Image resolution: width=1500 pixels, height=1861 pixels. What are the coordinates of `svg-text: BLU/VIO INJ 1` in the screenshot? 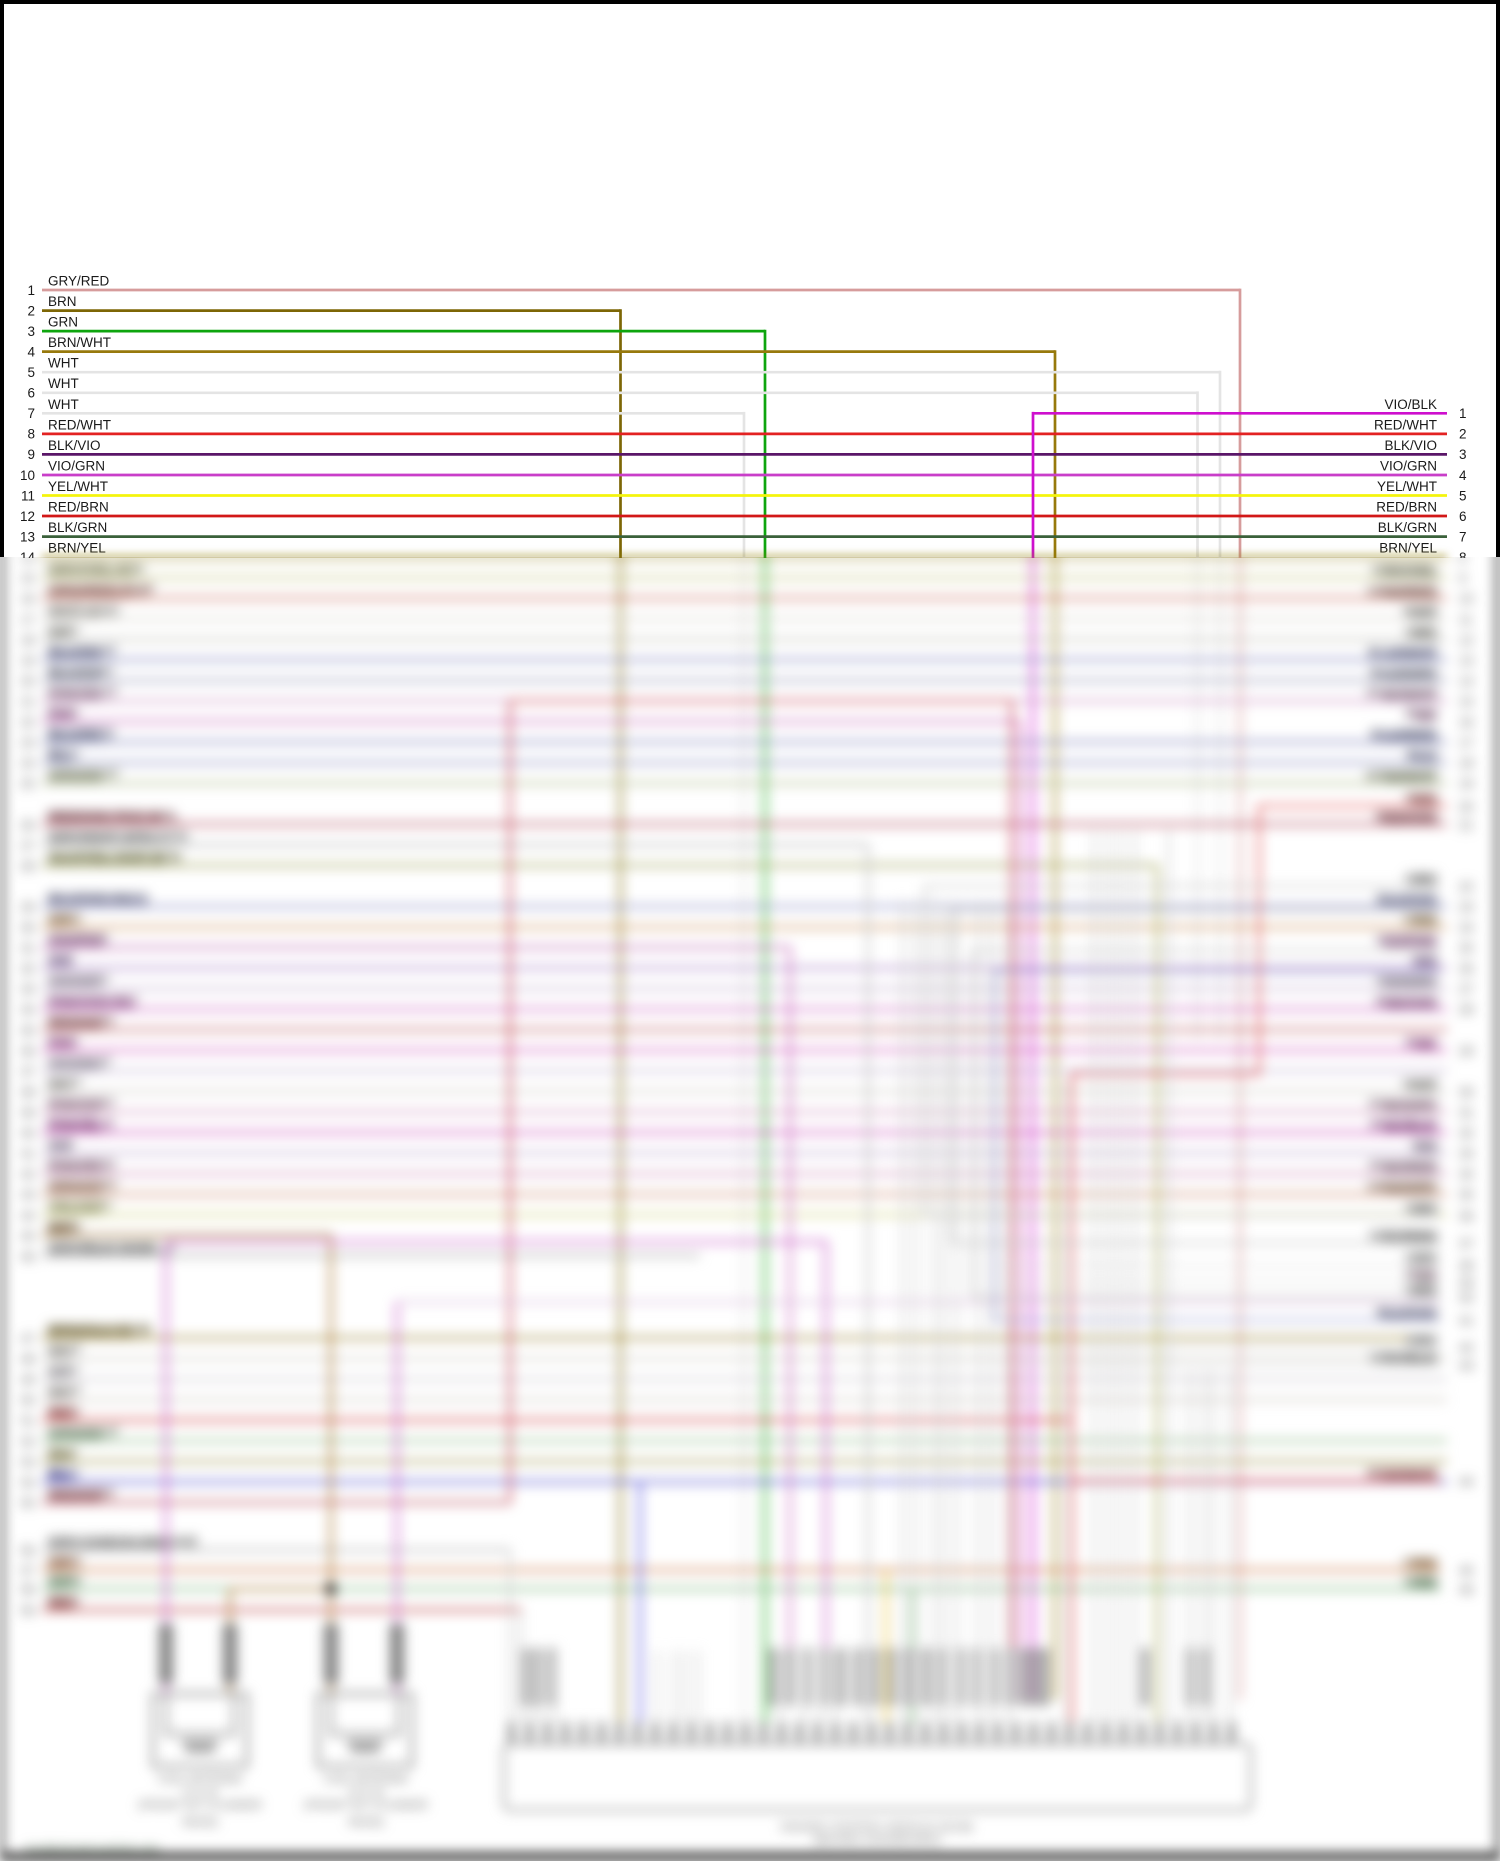 It's located at (98, 898).